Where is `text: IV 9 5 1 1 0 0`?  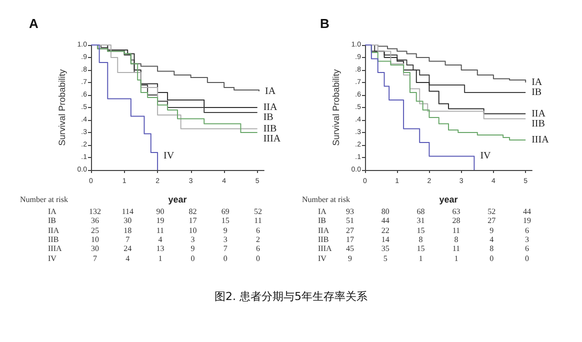 text: IV 9 5 1 1 0 0 is located at coordinates (423, 258).